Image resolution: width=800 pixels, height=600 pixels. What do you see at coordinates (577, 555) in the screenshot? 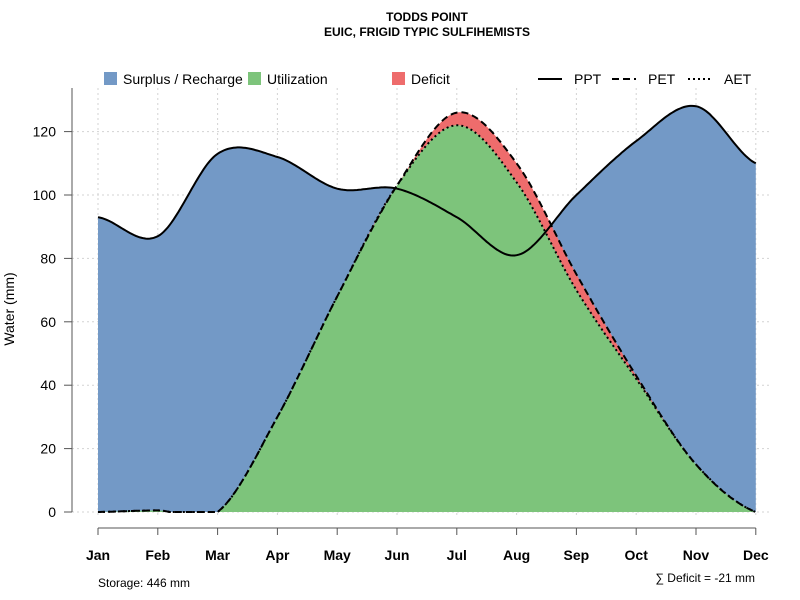
I see `x-tick-label: Sep` at bounding box center [577, 555].